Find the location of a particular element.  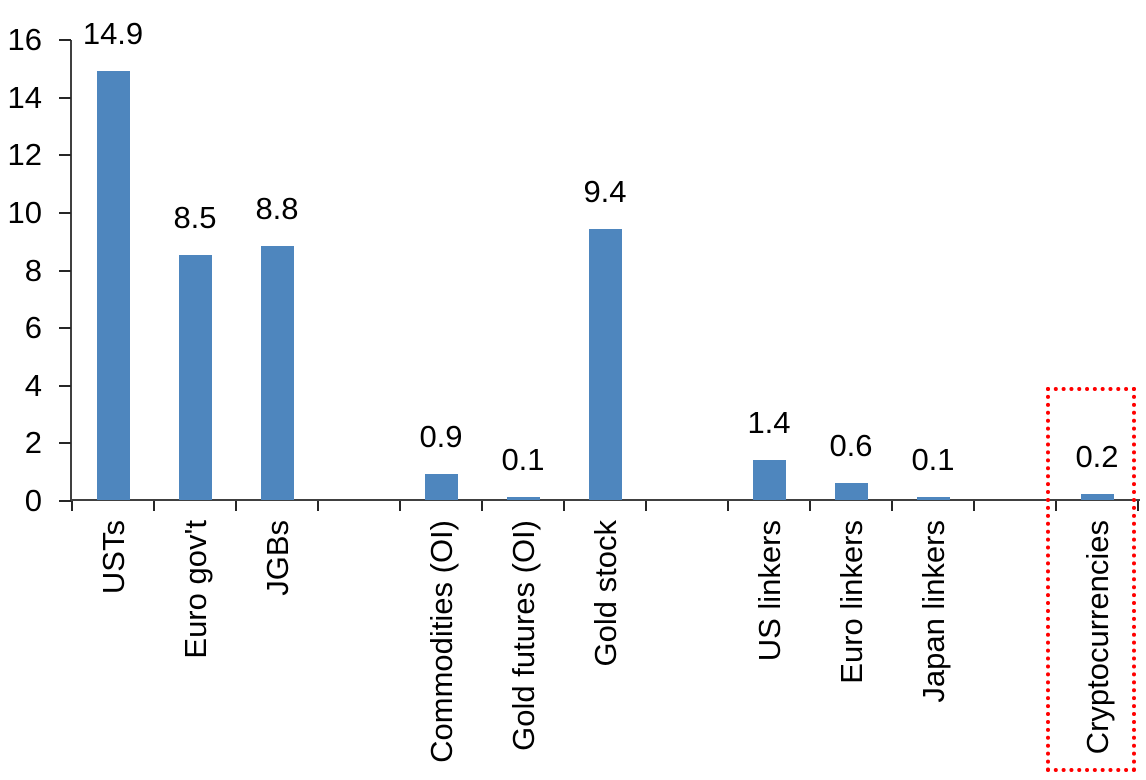

category-label-jgbs: JGBs is located at coordinates (277, 558).